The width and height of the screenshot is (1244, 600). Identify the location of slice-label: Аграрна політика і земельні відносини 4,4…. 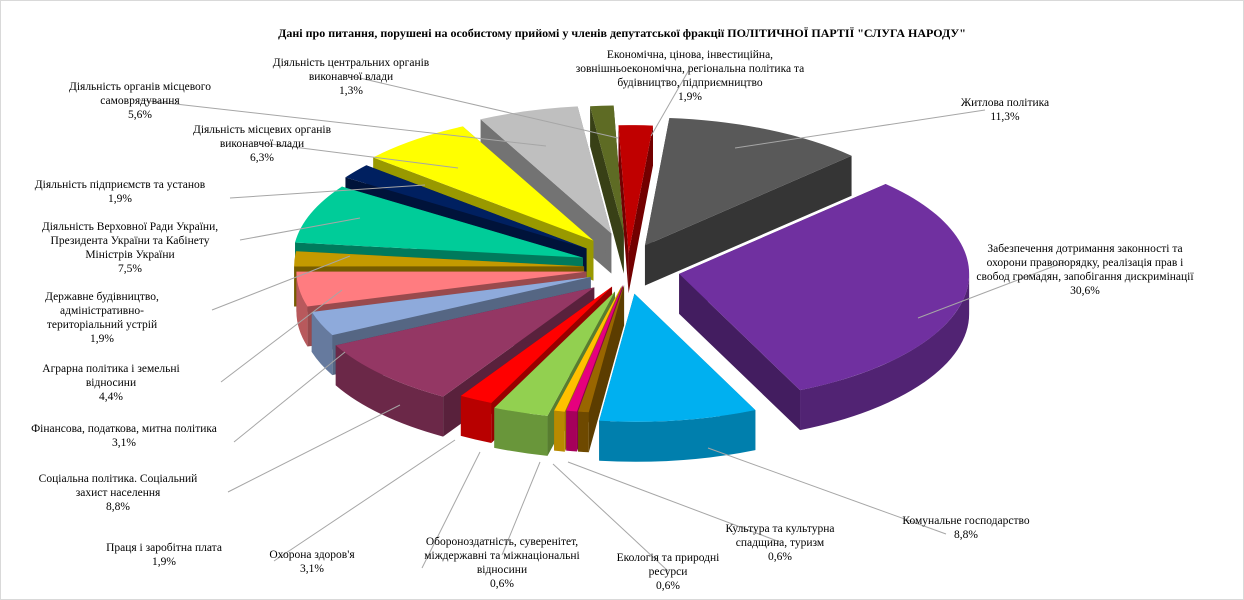
(111, 383).